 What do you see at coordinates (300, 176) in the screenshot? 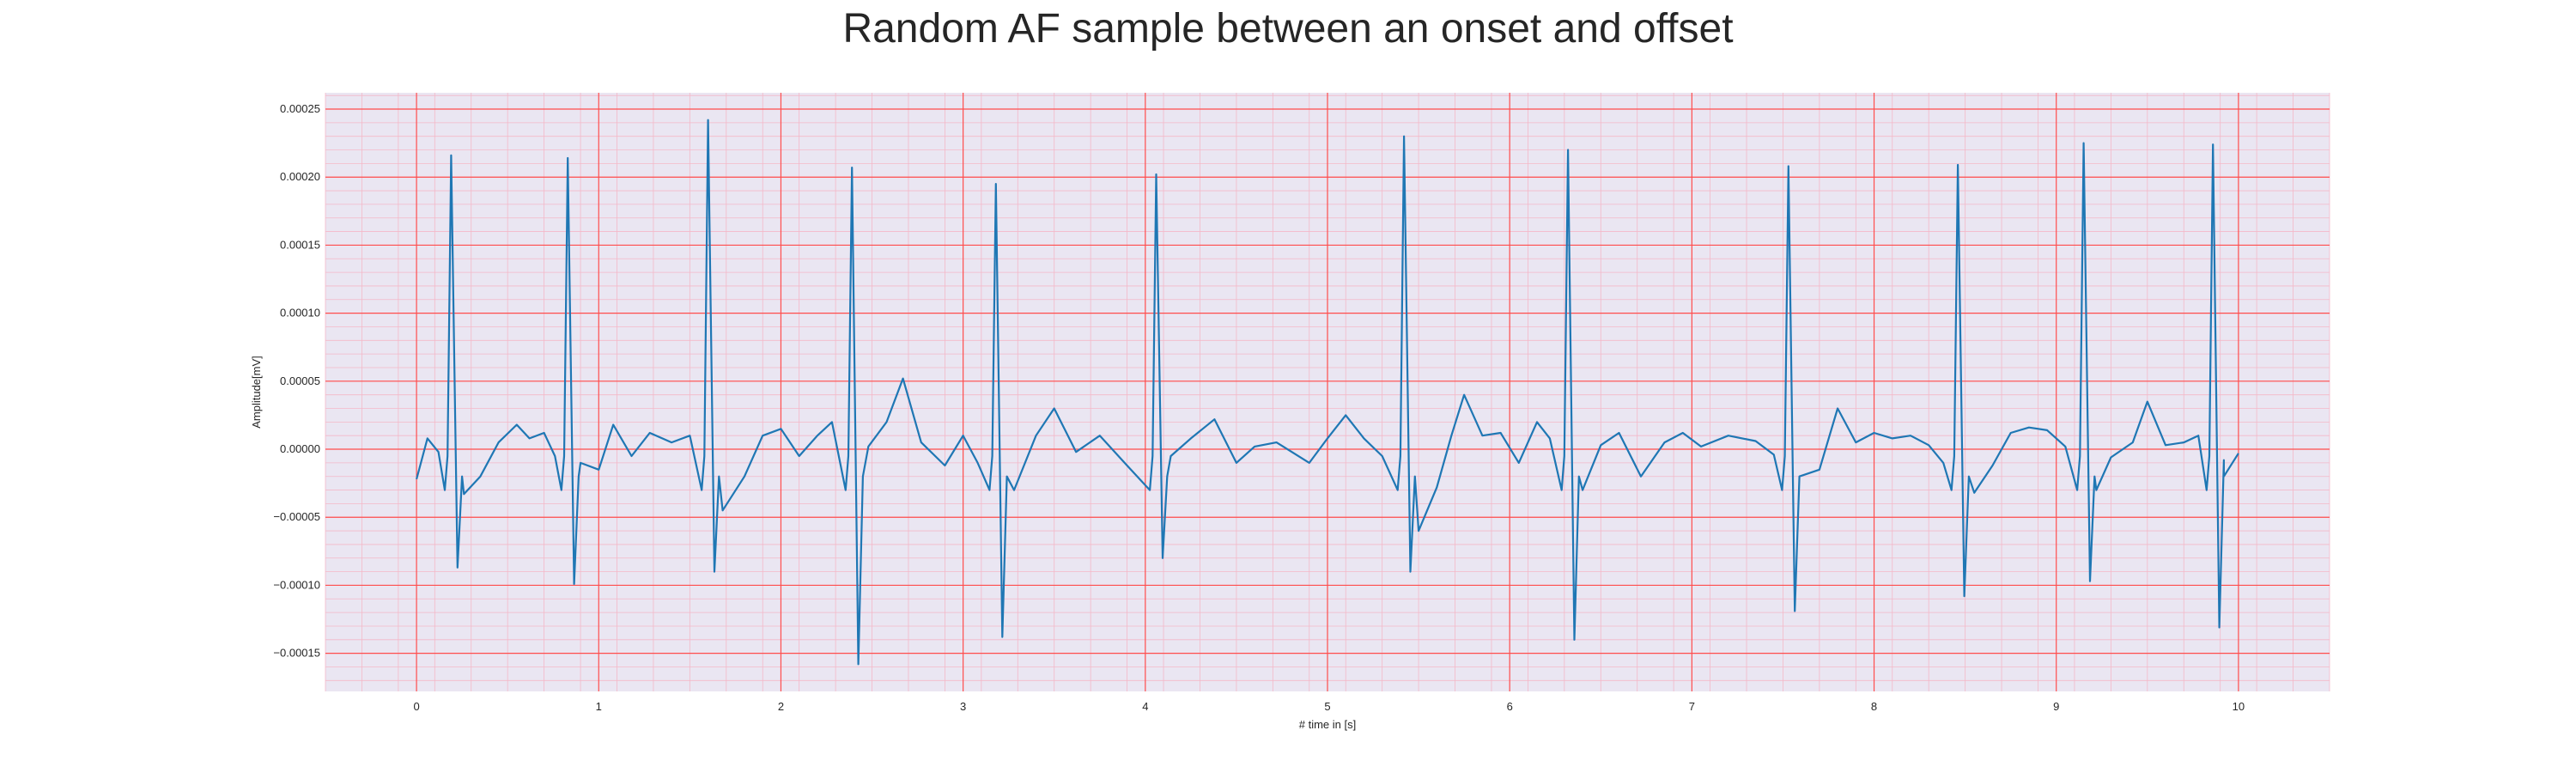
I see `y-tick-label: 0.00020` at bounding box center [300, 176].